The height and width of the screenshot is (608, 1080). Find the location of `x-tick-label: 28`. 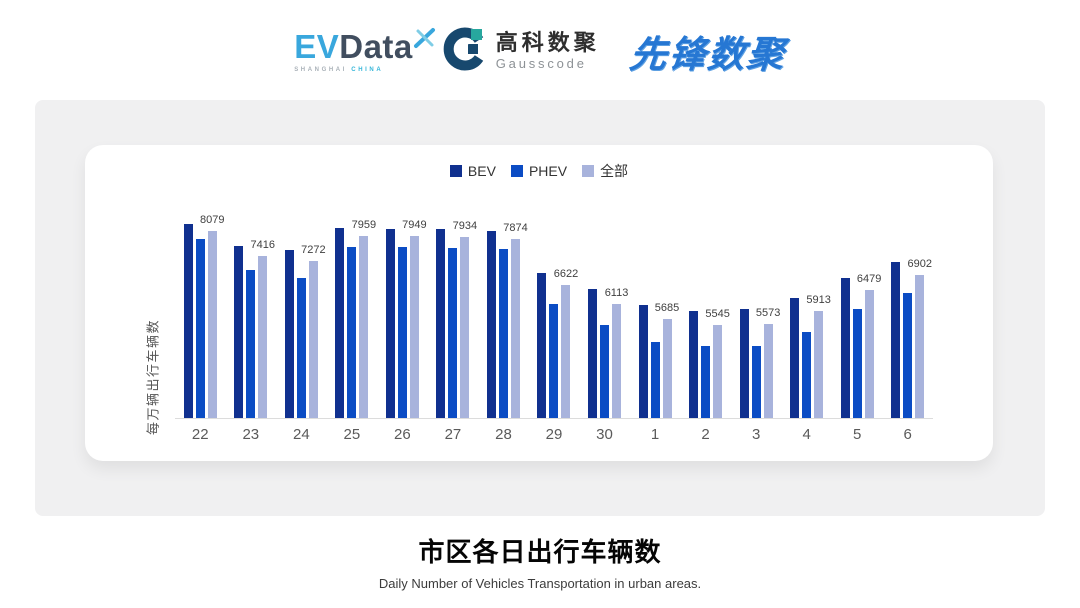

x-tick-label: 28 is located at coordinates (503, 434).